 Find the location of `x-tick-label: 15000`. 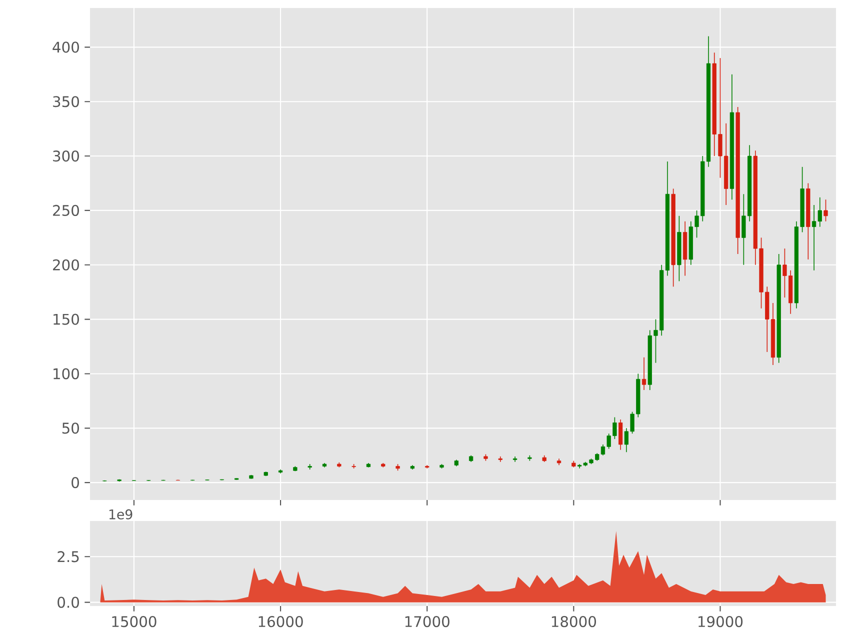

x-tick-label: 15000 is located at coordinates (134, 622).